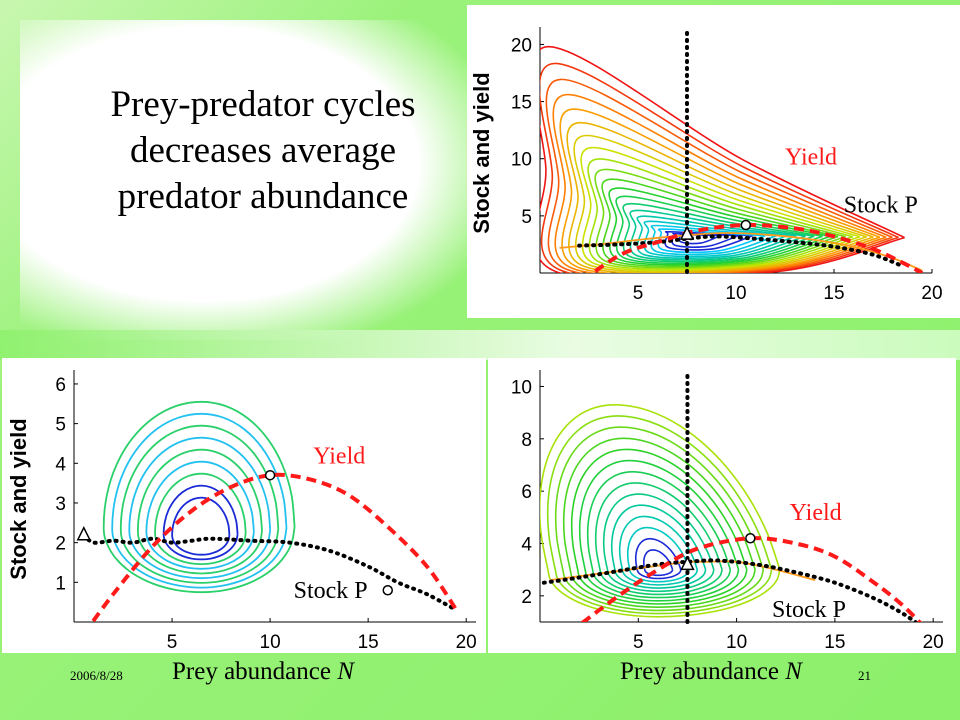 The image size is (960, 720). Describe the element at coordinates (480, 345) in the screenshot. I see `divider-band` at that location.